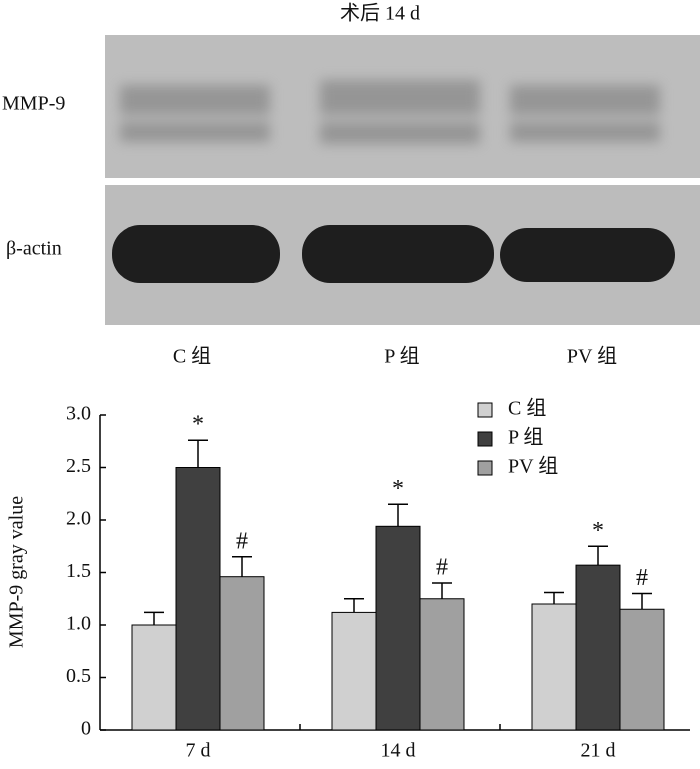  What do you see at coordinates (527, 408) in the screenshot?
I see `legend-label: C 组` at bounding box center [527, 408].